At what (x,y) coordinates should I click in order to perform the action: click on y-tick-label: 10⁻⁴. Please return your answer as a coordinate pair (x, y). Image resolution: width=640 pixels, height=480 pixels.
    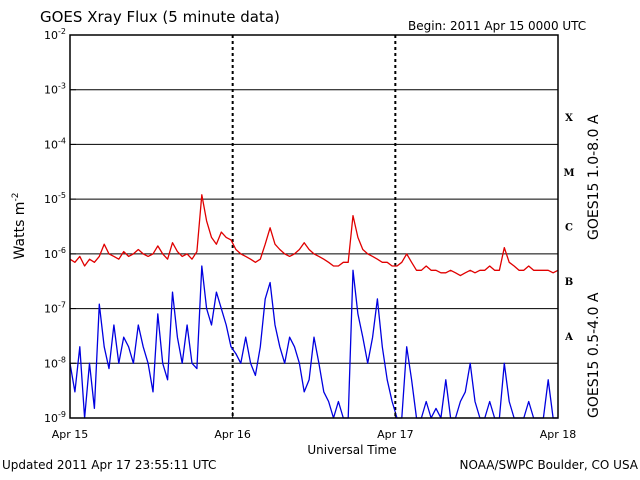
    Looking at the image, I should click on (55, 143).